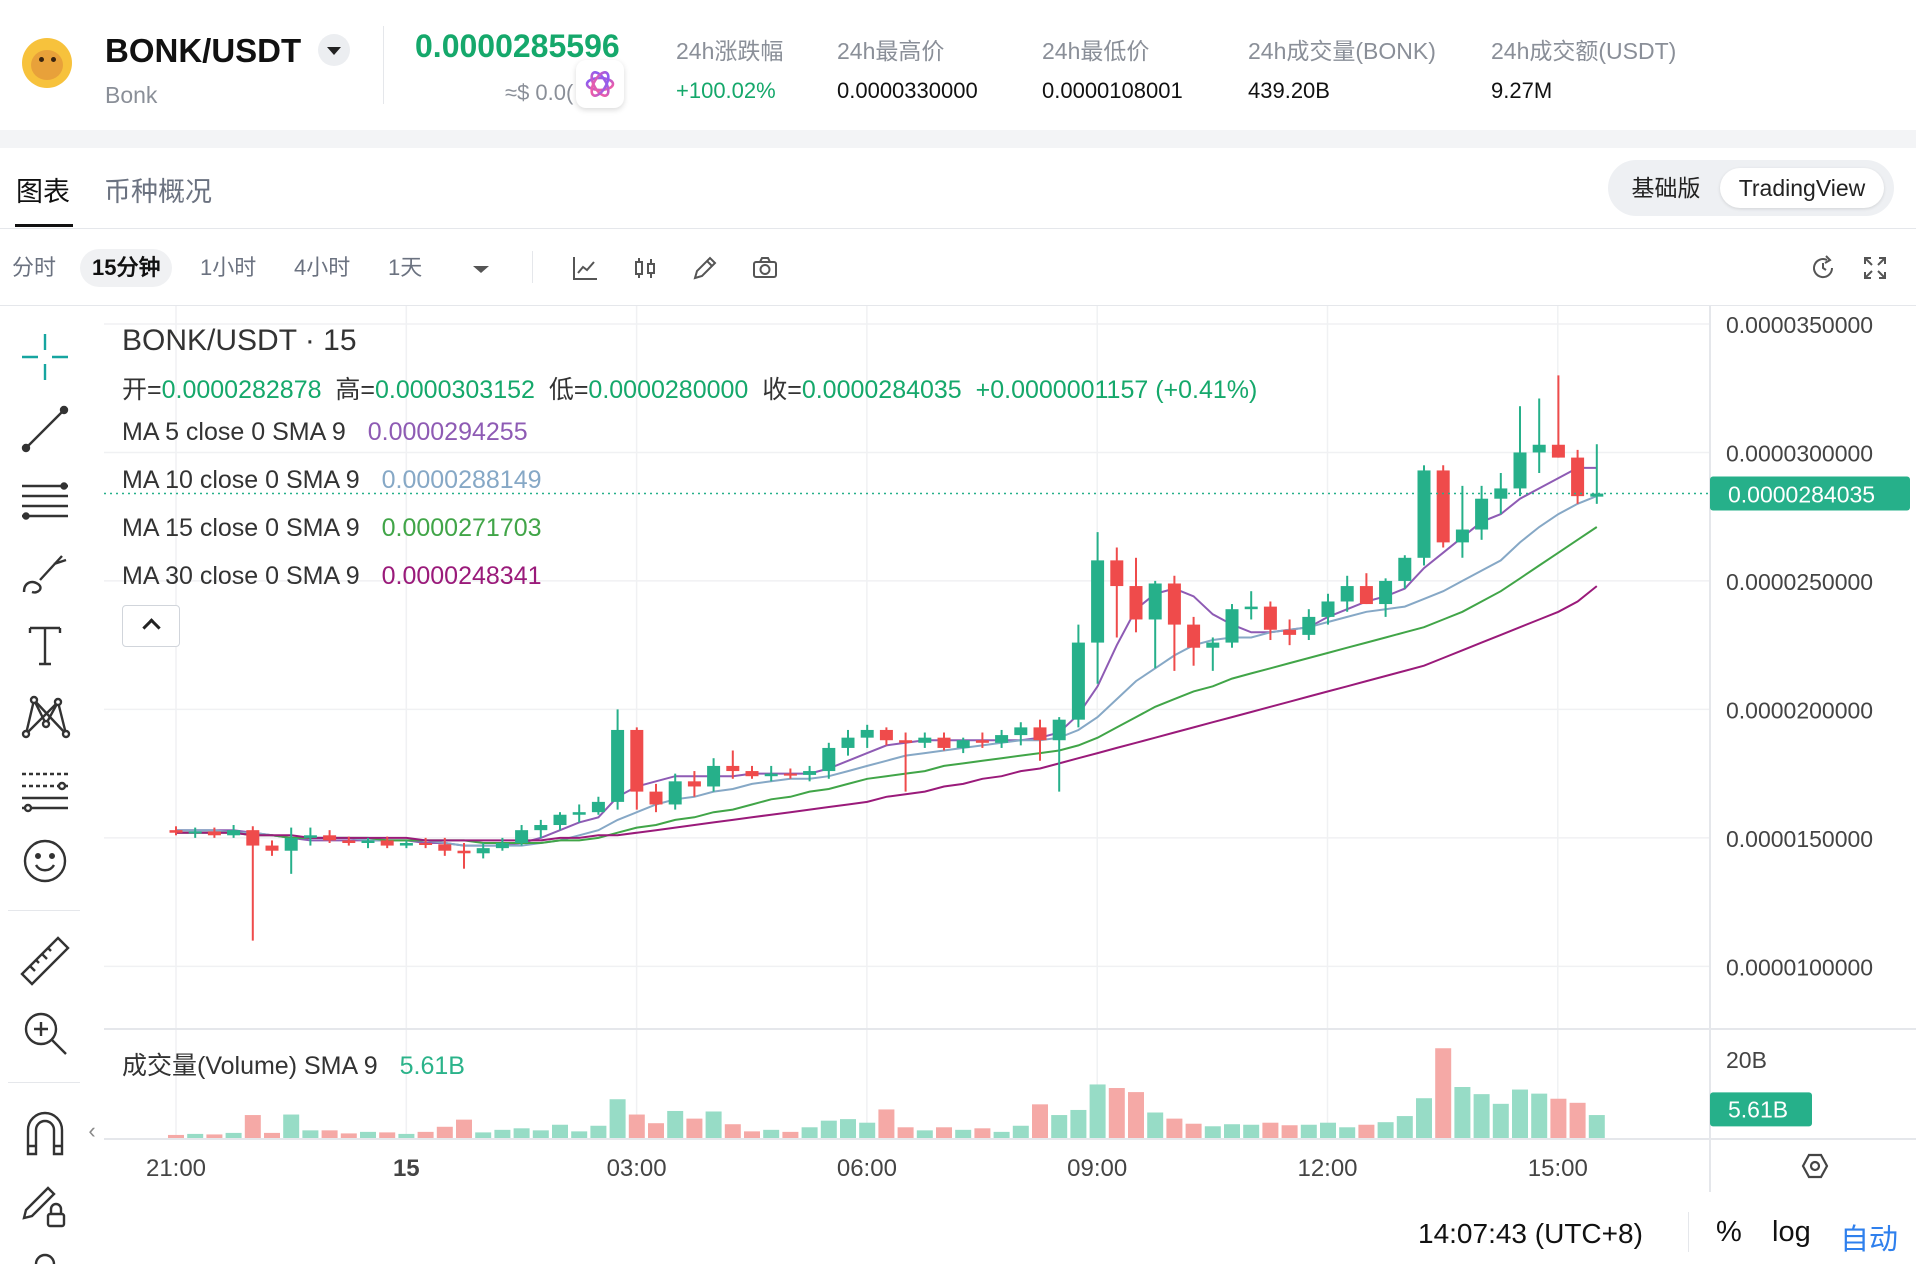 The height and width of the screenshot is (1264, 1916). What do you see at coordinates (45, 357) in the screenshot?
I see `crosshair-icon` at bounding box center [45, 357].